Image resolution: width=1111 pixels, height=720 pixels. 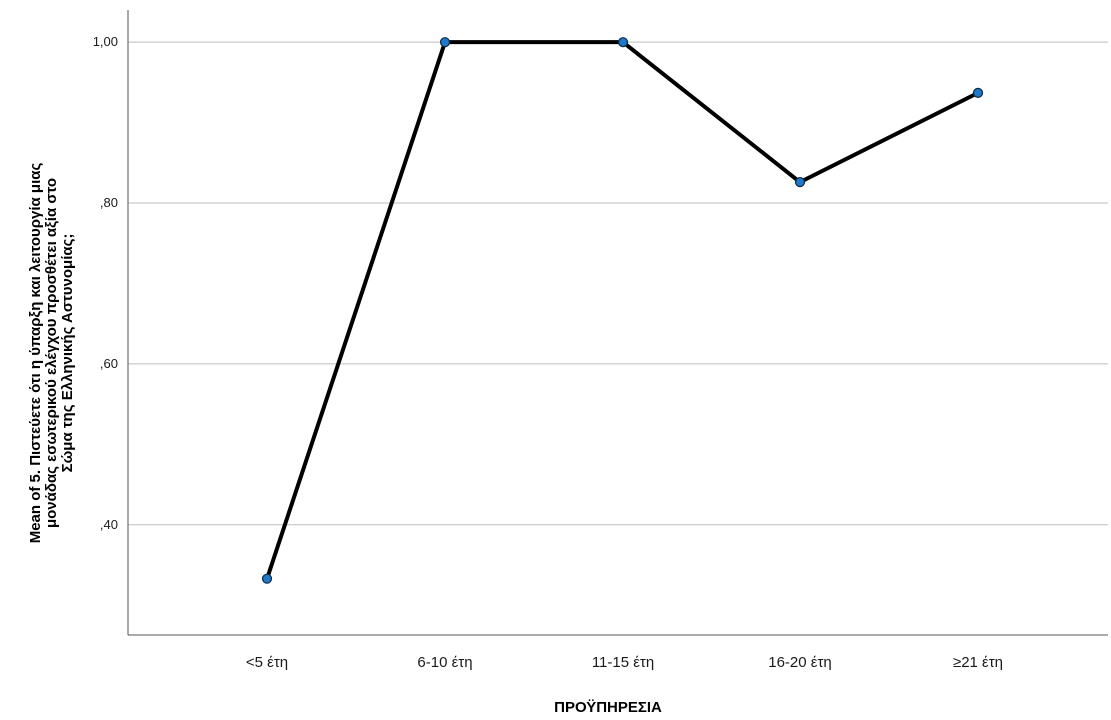 What do you see at coordinates (800, 662) in the screenshot?
I see `x-tick-label: 16-20 έτη` at bounding box center [800, 662].